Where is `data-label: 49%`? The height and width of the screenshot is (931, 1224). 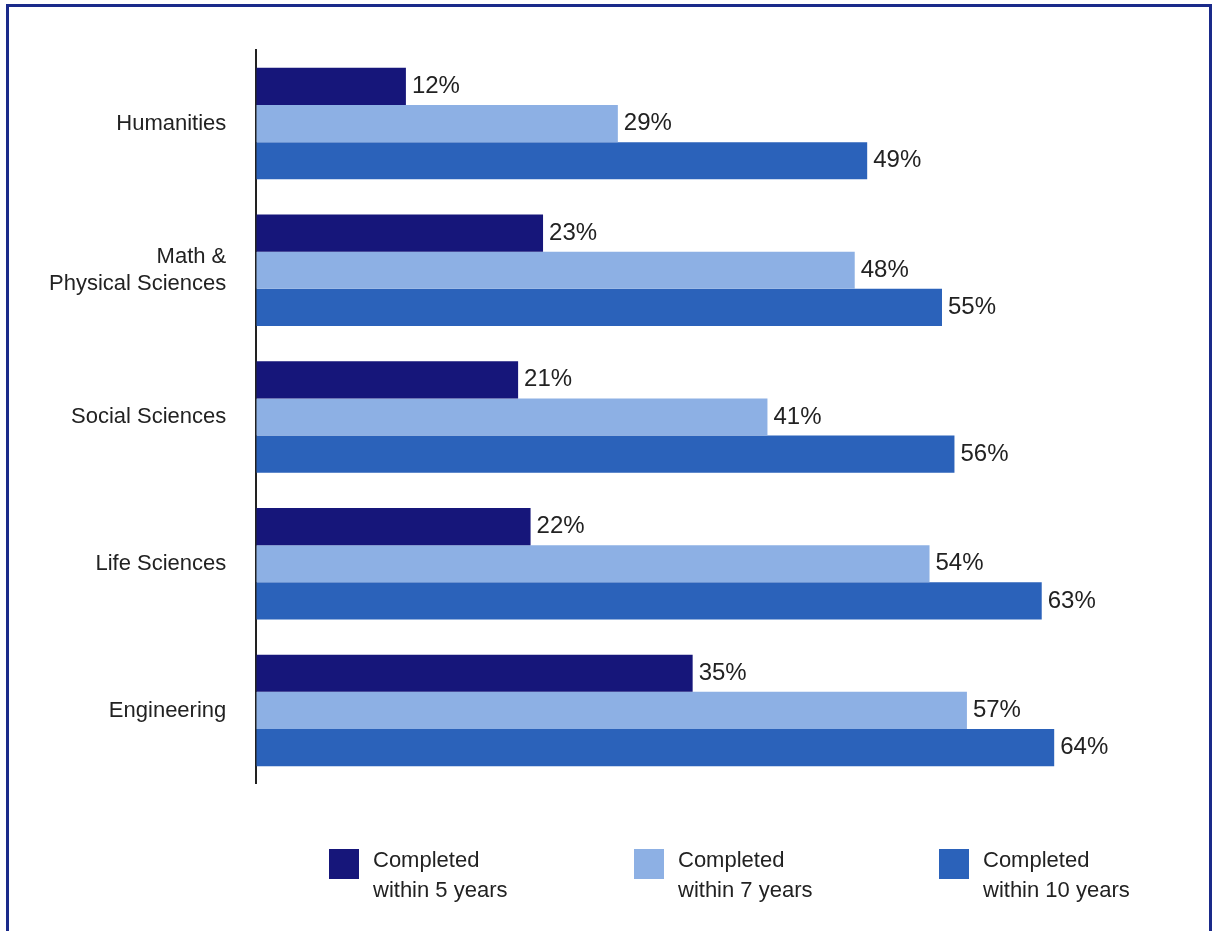 data-label: 49% is located at coordinates (897, 159).